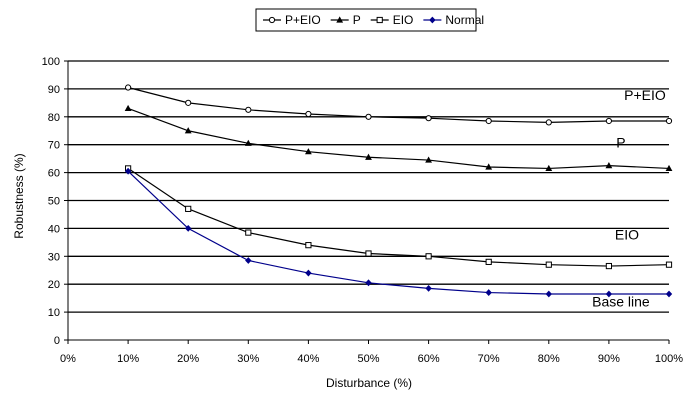 The height and width of the screenshot is (394, 697). I want to click on legend-item: Normal, so click(453, 20).